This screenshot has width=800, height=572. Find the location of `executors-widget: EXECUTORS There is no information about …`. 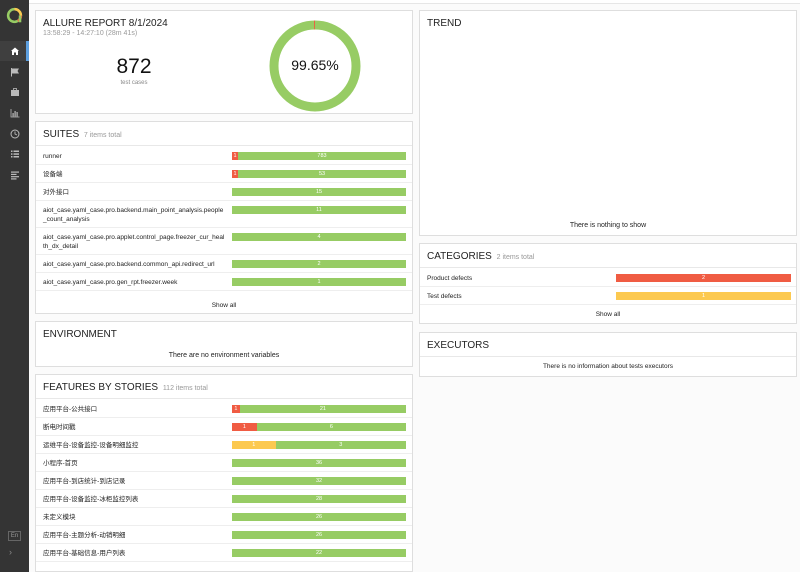

executors-widget: EXECUTORS There is no information about … is located at coordinates (608, 354).